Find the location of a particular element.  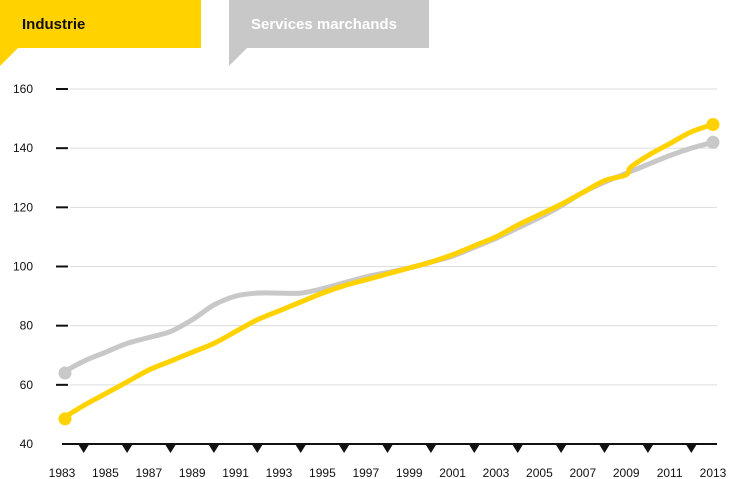

x-tick-marker-2004 is located at coordinates (517, 449).